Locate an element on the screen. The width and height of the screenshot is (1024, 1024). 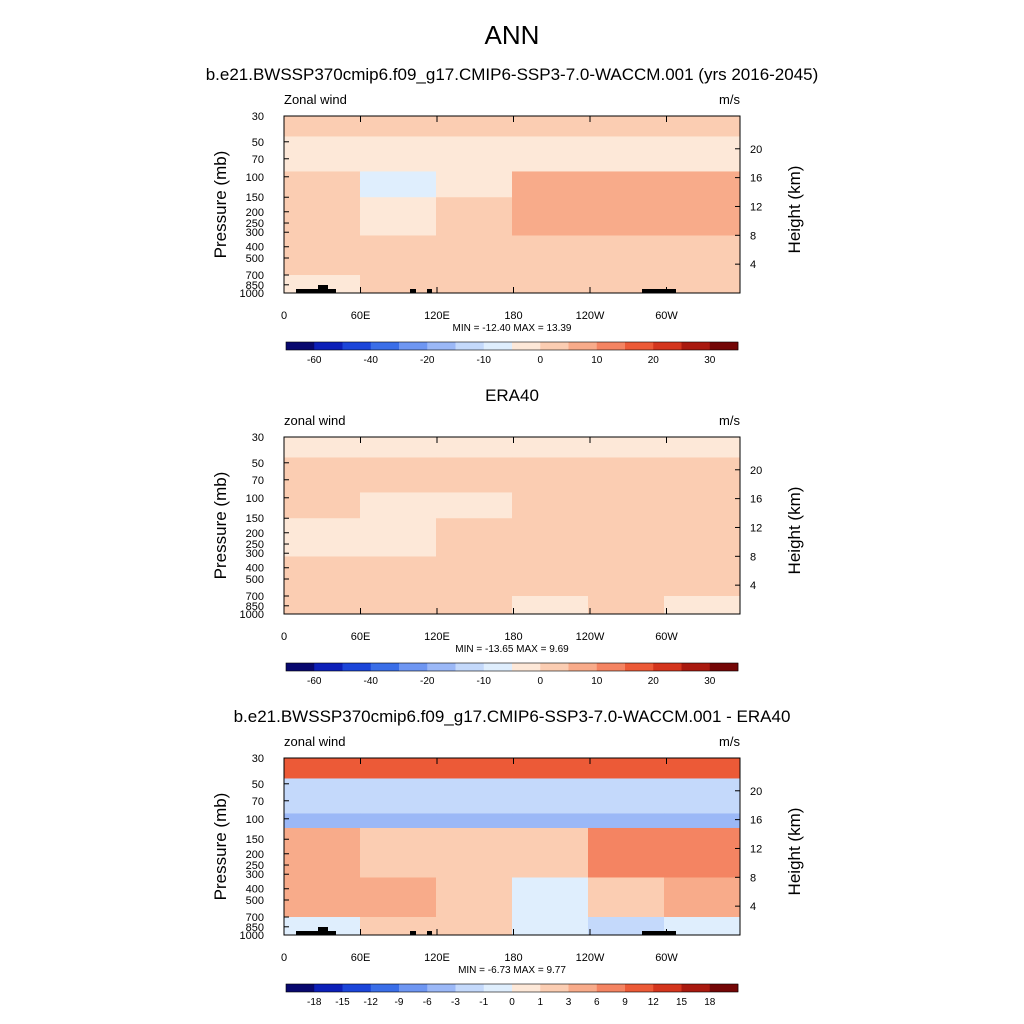
colorbar-label: 30 is located at coordinates (710, 360).